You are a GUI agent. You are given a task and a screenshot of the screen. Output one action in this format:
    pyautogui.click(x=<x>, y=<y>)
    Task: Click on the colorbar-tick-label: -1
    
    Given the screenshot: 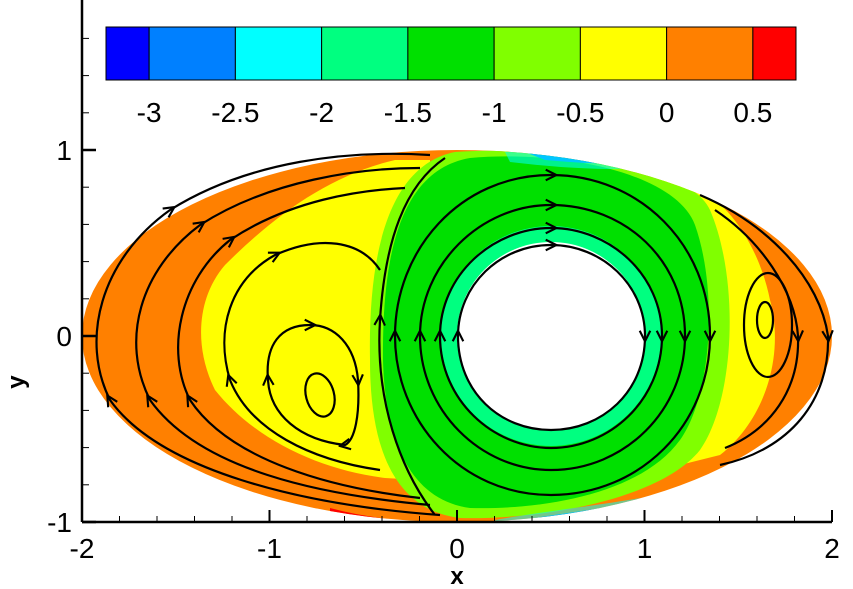 What is the action you would take?
    pyautogui.click(x=494, y=112)
    